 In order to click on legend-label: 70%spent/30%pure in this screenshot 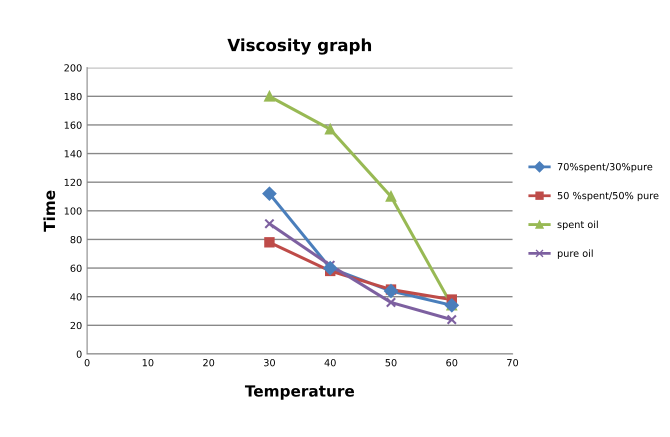, I will do `click(605, 167)`.